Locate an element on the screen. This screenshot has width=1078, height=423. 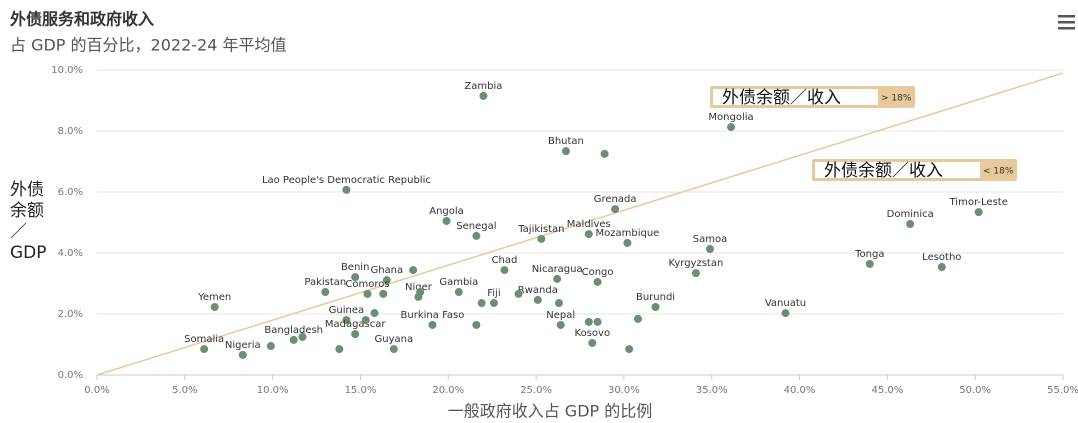
y-tick-label: 6.0% is located at coordinates (70, 192).